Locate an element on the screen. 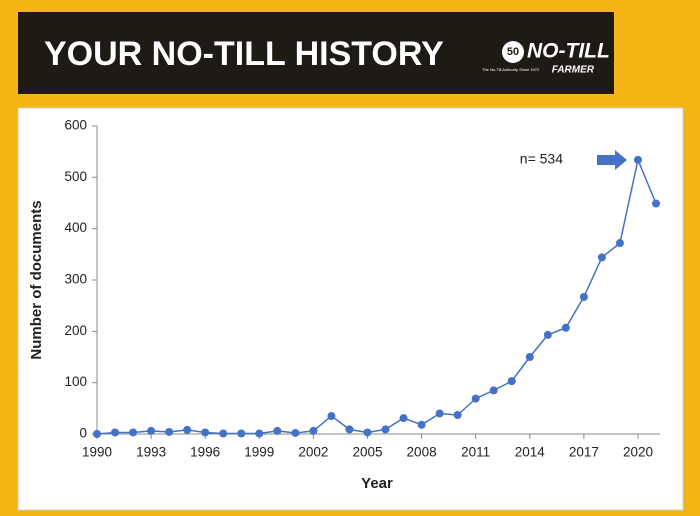  logo-badge: 50 is located at coordinates (513, 52).